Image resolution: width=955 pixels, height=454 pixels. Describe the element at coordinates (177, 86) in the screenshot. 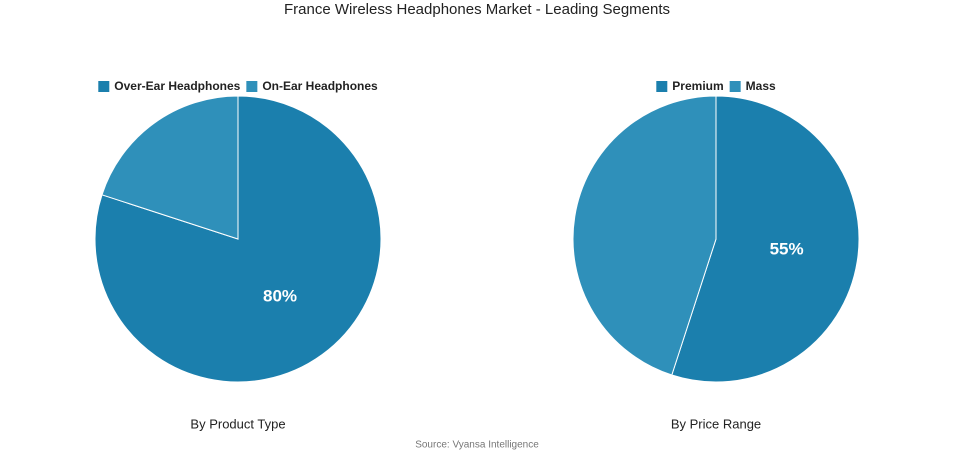

I see `legend-label: Over-Ear Headphones` at that location.